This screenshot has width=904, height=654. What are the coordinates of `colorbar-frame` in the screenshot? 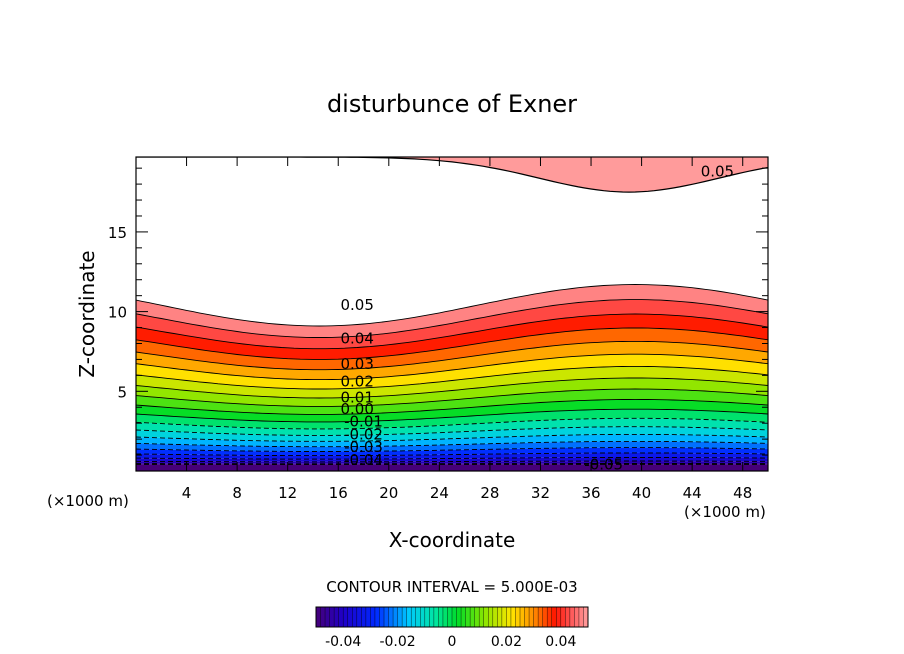 It's located at (452, 617).